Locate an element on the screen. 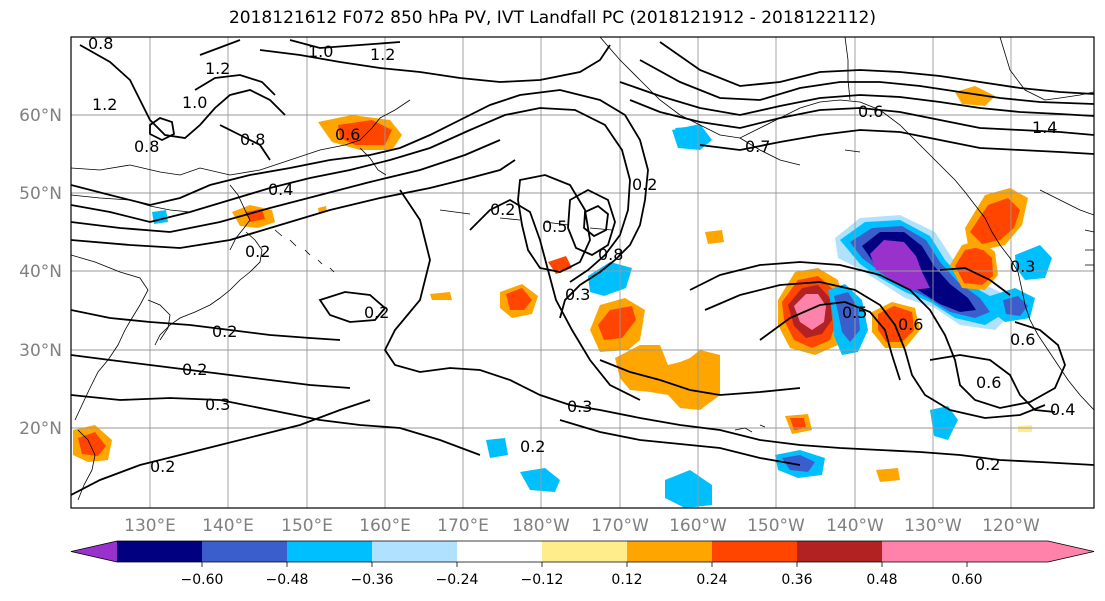 The height and width of the screenshot is (601, 1105). lat-axis: 60°N 50°N 40°N 30°N 20°N is located at coordinates (40, 272).